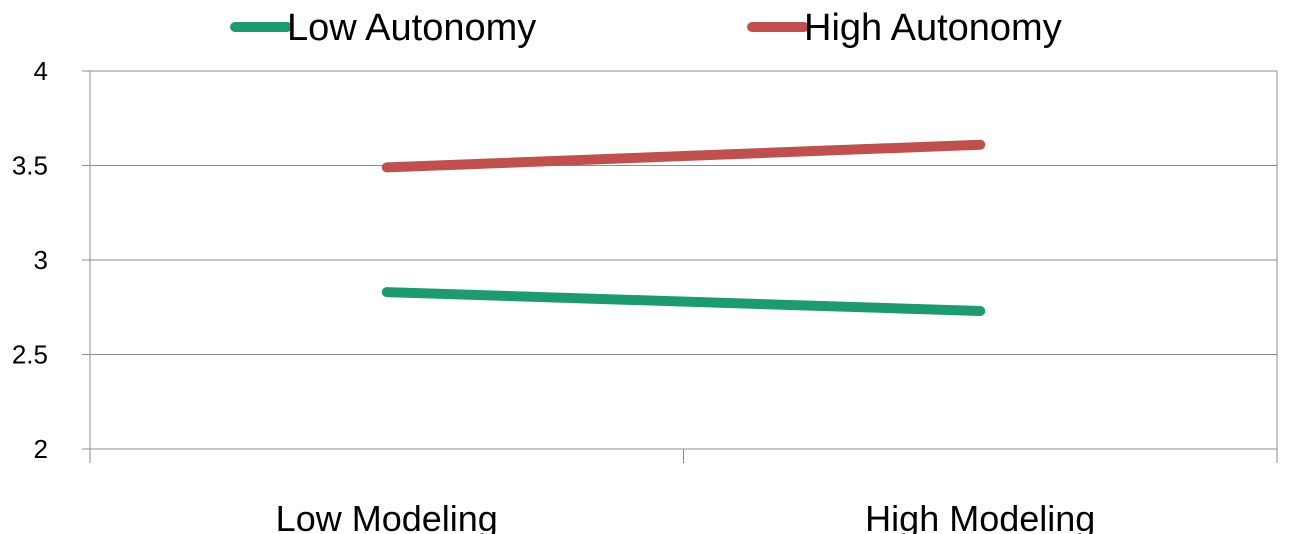 The image size is (1293, 534). What do you see at coordinates (41, 449) in the screenshot?
I see `y-tick-label-0: 2` at bounding box center [41, 449].